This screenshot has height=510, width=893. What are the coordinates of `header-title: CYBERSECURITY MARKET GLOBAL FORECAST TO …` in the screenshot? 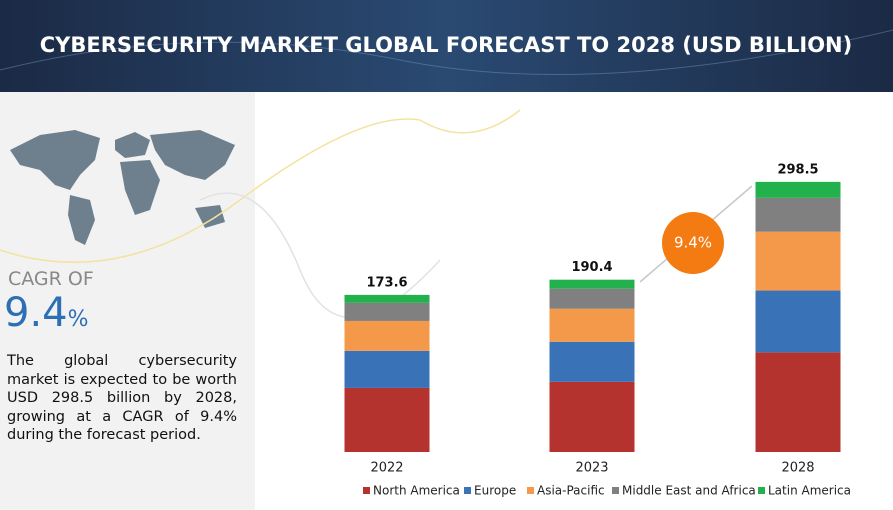 It's located at (446, 45).